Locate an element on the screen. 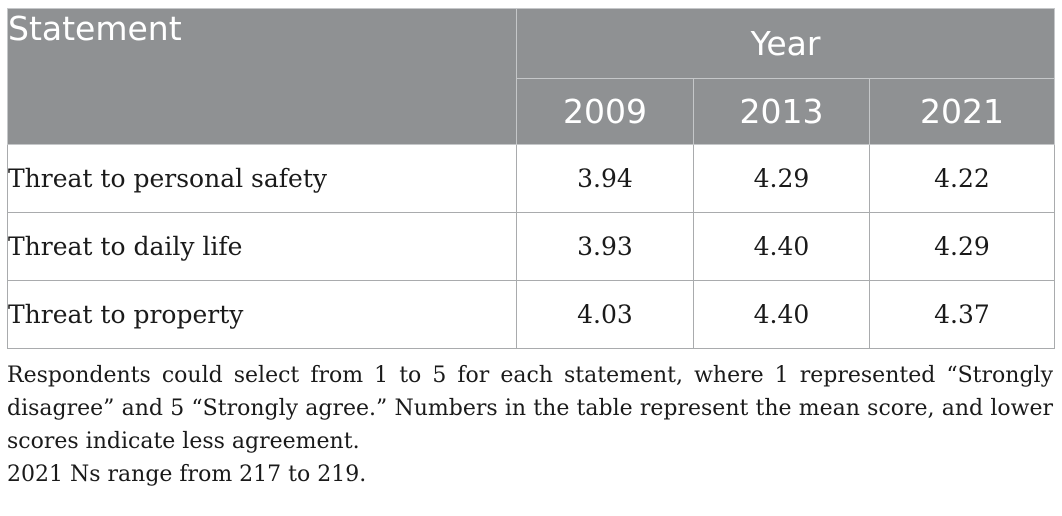  header-year-2009: 2009 is located at coordinates (605, 111).